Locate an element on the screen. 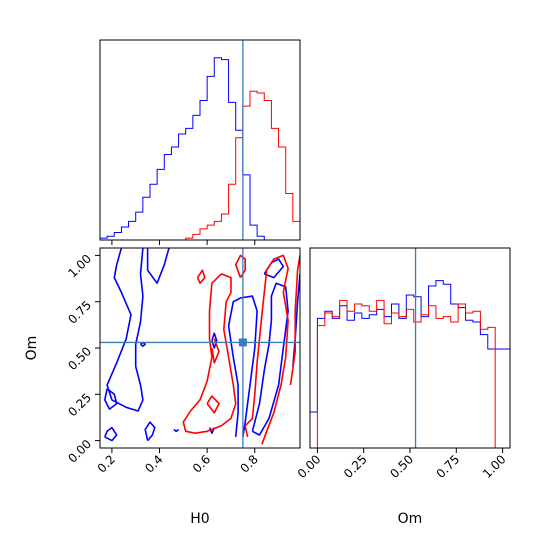 This screenshot has height=550, width=550. h0-tick-label-3: 0.8 is located at coordinates (248, 463).